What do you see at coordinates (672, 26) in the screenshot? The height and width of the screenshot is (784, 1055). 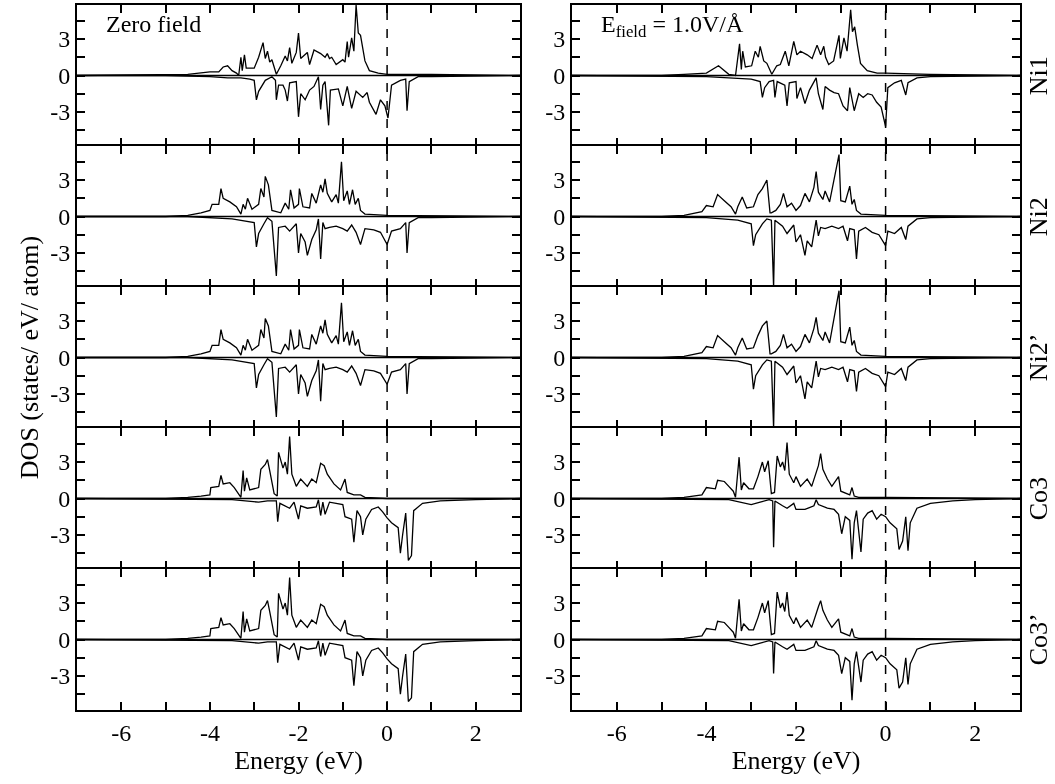 I see `chart-title: E$_{field}$ = 1.0V/Å` at bounding box center [672, 26].